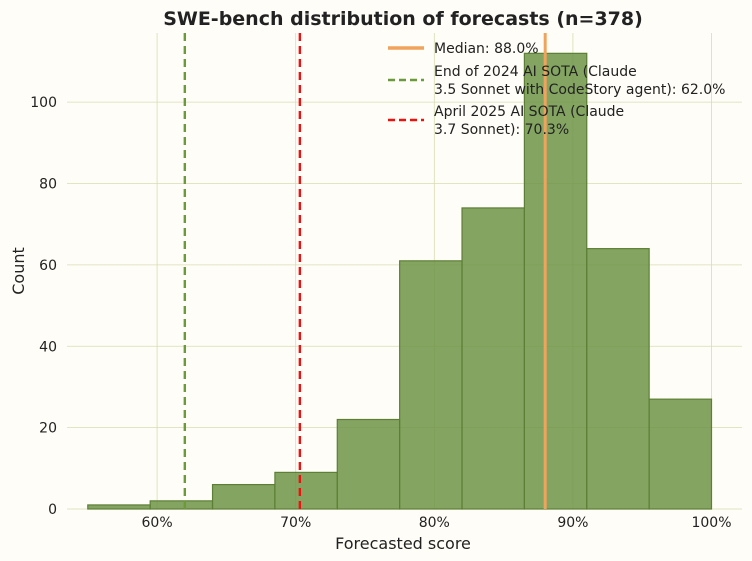  Describe the element at coordinates (403, 543) in the screenshot. I see `x-axis-label: Forecasted score` at that location.